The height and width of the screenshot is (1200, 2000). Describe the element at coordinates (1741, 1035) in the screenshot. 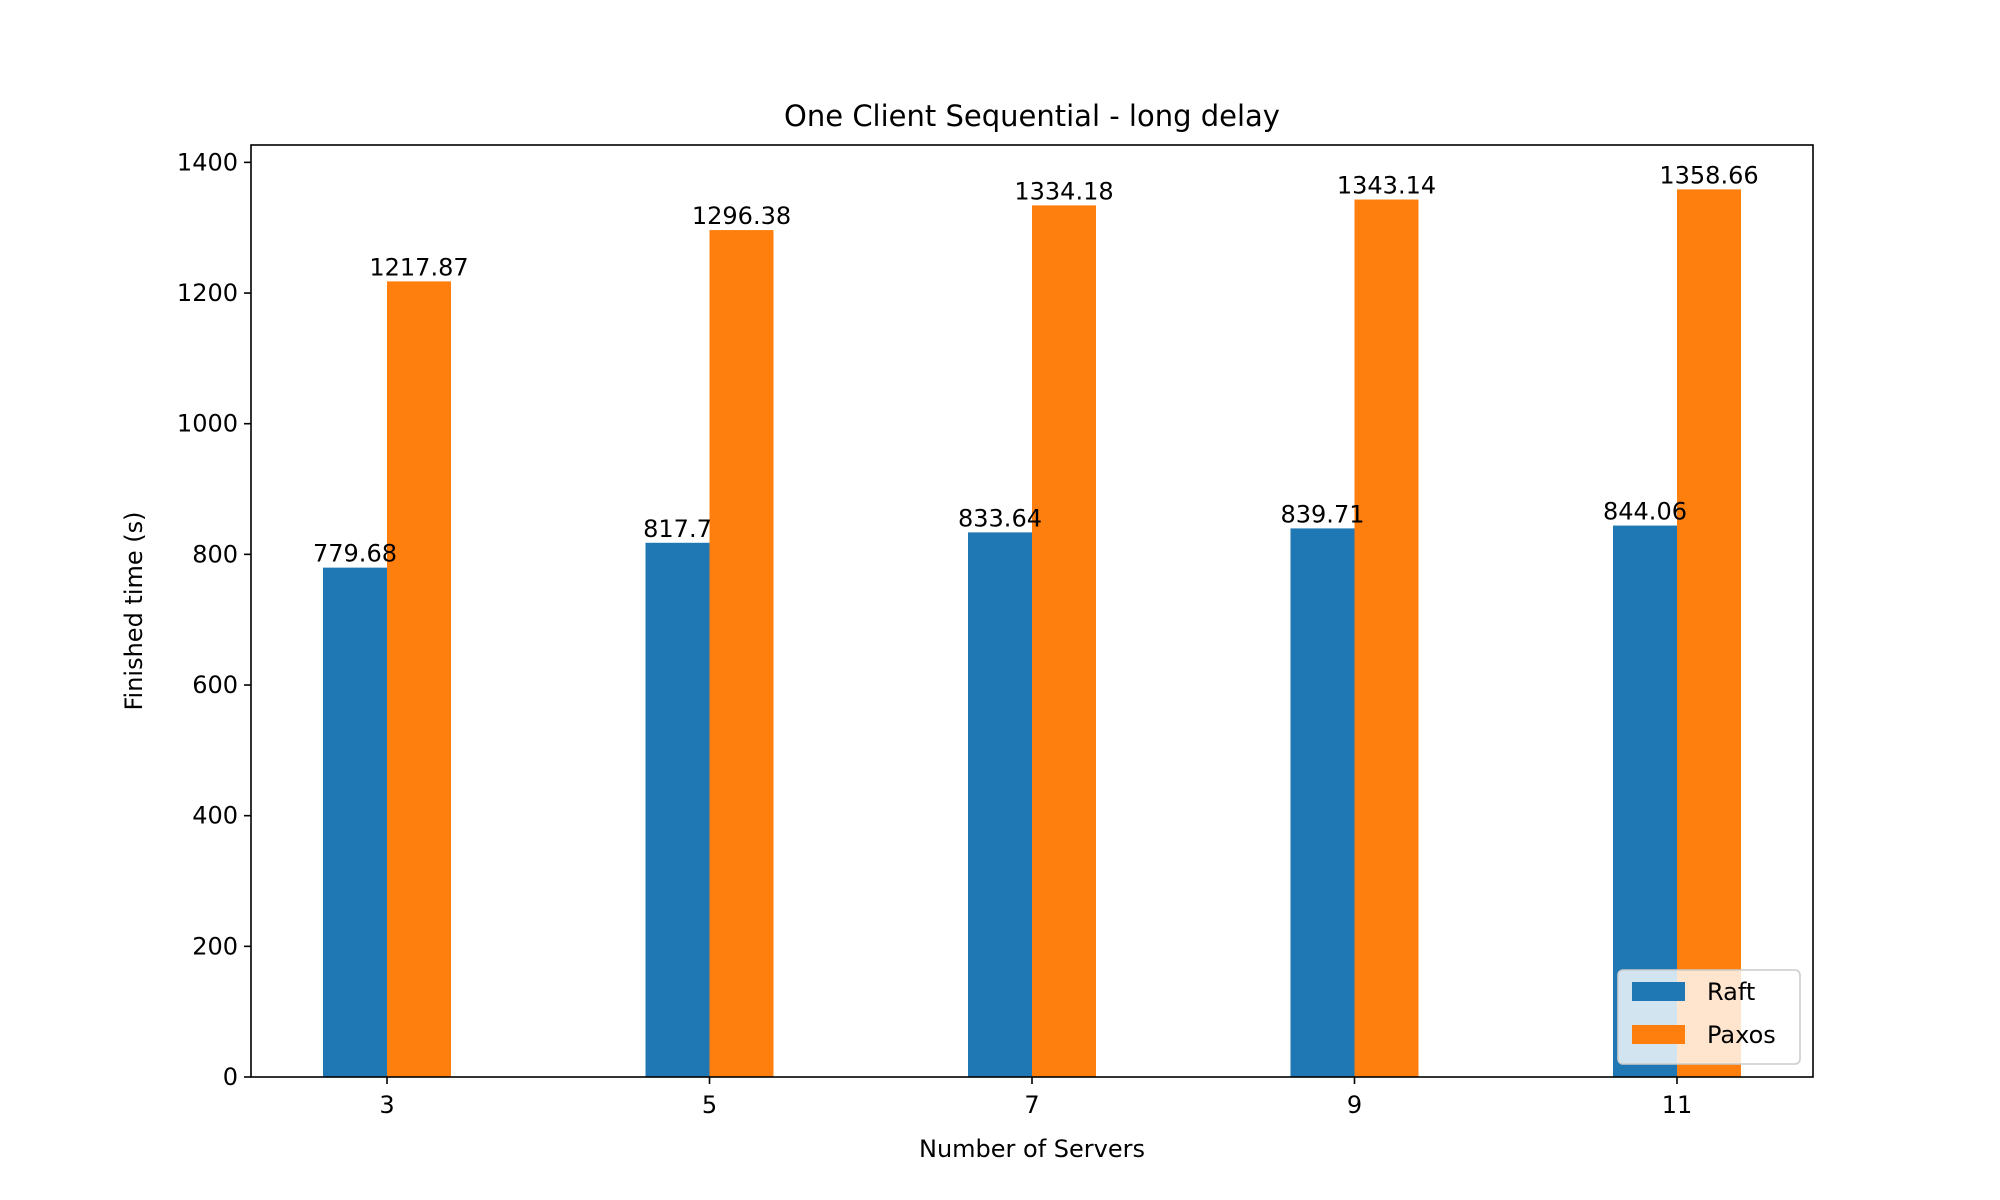

I see `legend-label-paxos: Paxos` at that location.